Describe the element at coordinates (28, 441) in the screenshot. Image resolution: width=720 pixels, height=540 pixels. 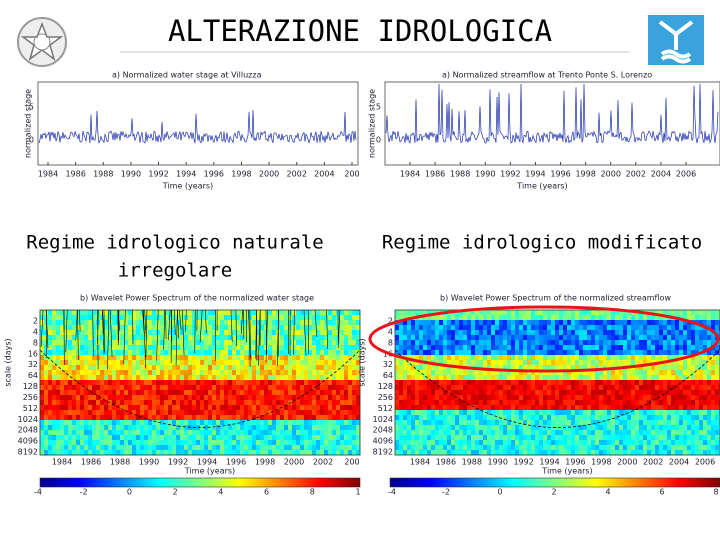
I see `y-tick-label: 4096` at that location.